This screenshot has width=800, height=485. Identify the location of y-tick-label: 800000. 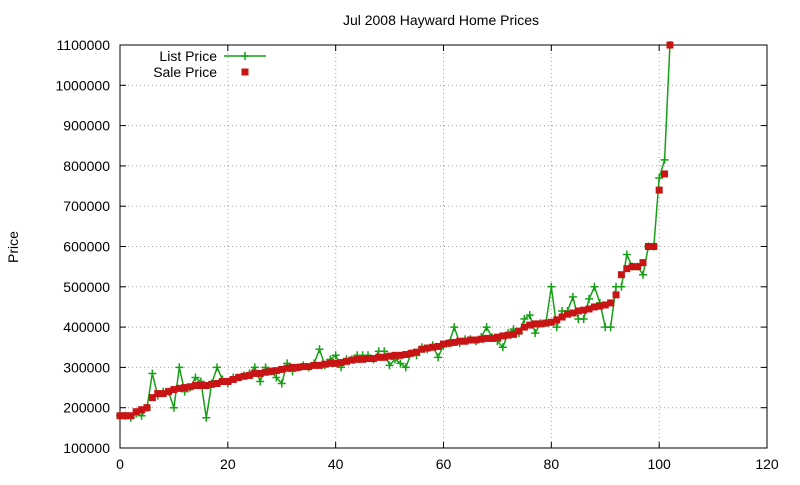
(86, 166).